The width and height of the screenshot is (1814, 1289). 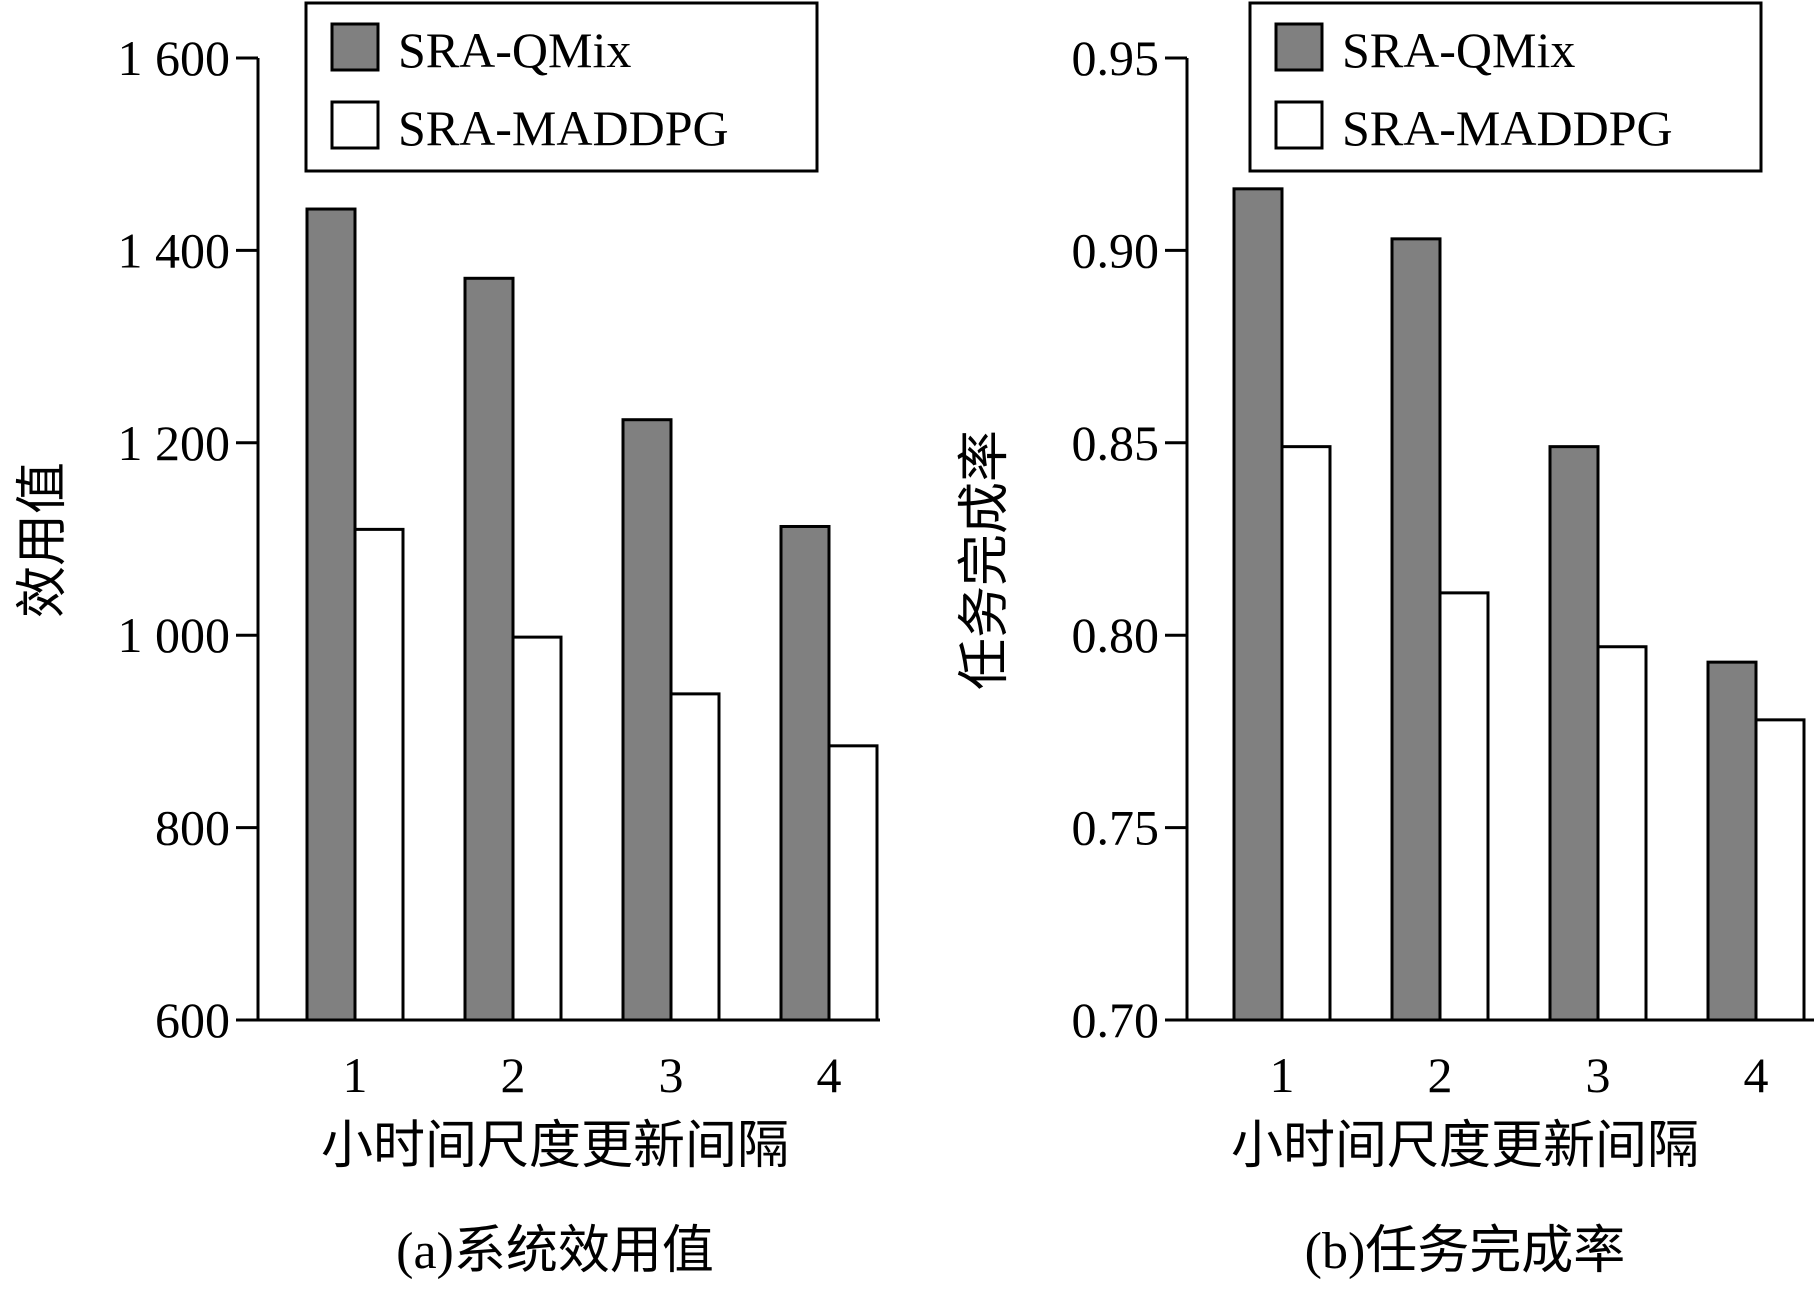 I want to click on y-tick-label-4-b: 0.90, so click(x=1116, y=250).